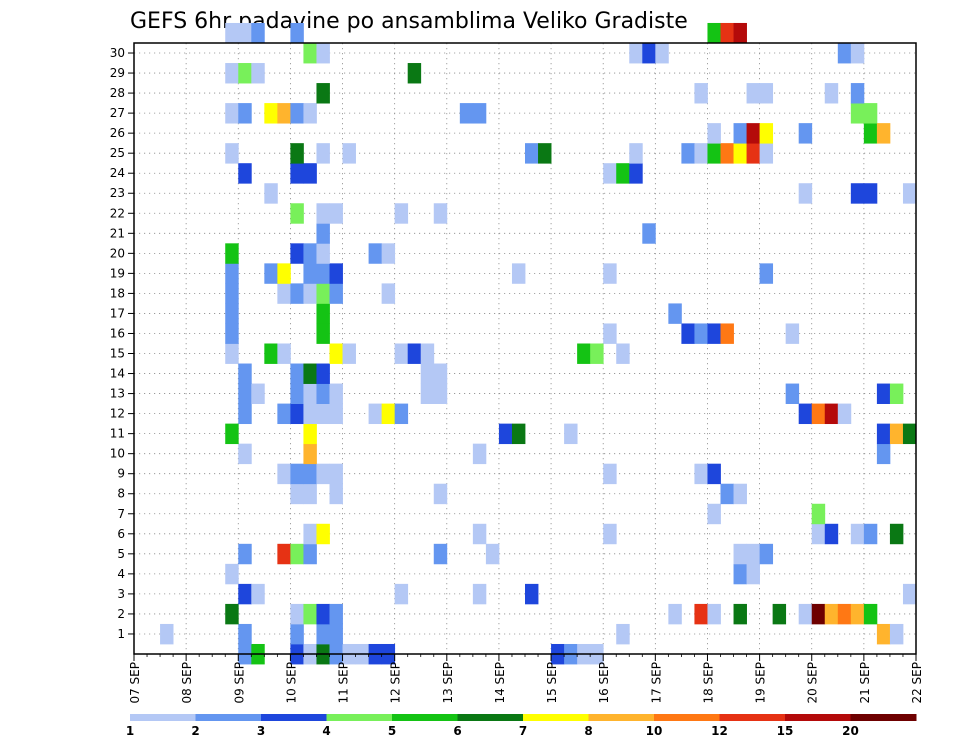 The height and width of the screenshot is (742, 960). What do you see at coordinates (500, 683) in the screenshot?
I see `x-tick-label: 14 SEP` at bounding box center [500, 683].